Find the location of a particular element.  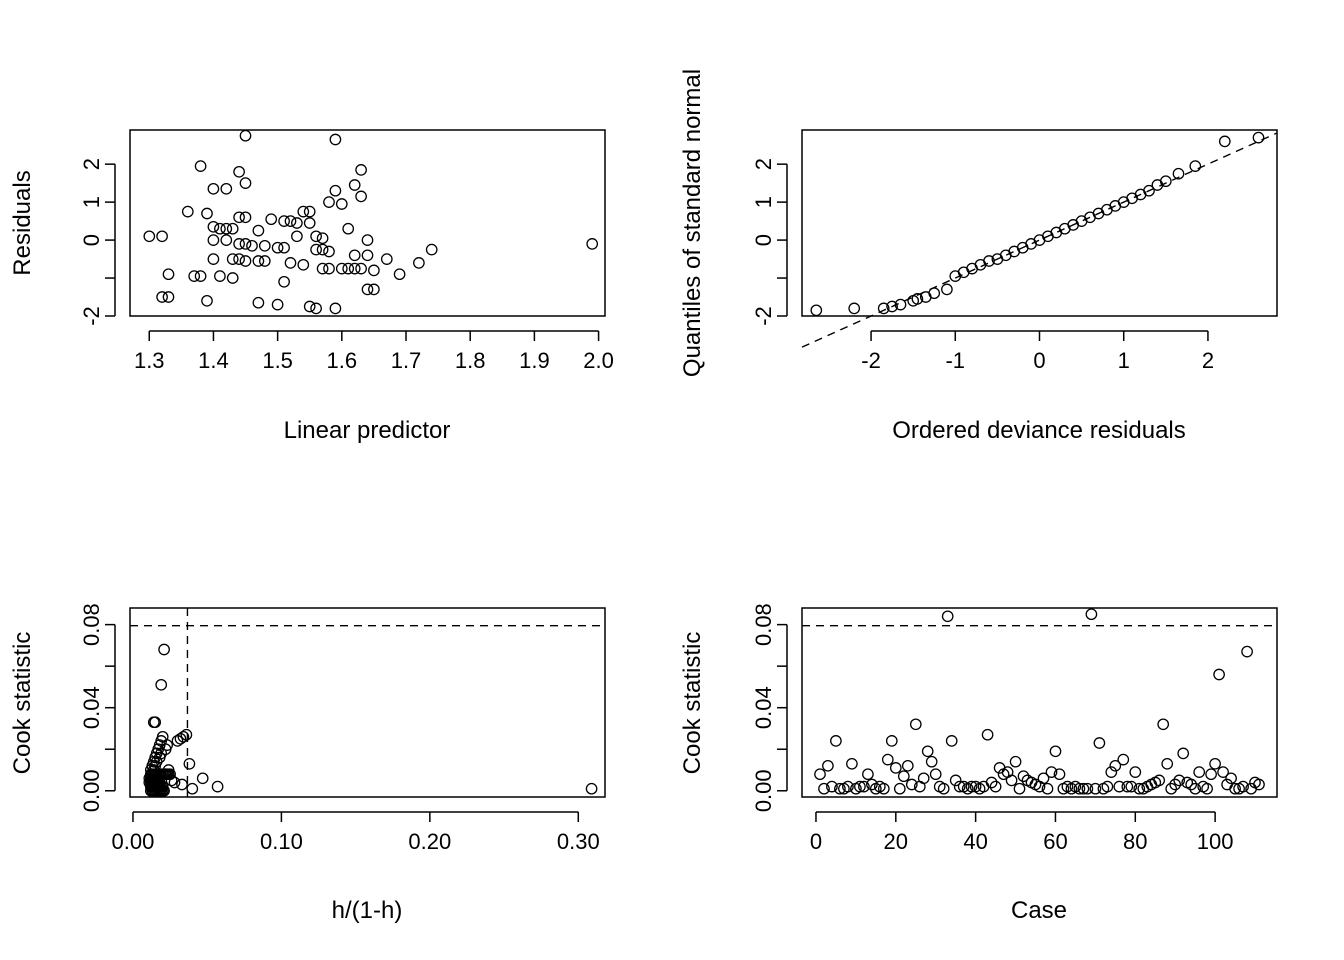

x-axis-title: Ordered deviance residuals is located at coordinates (1039, 430).